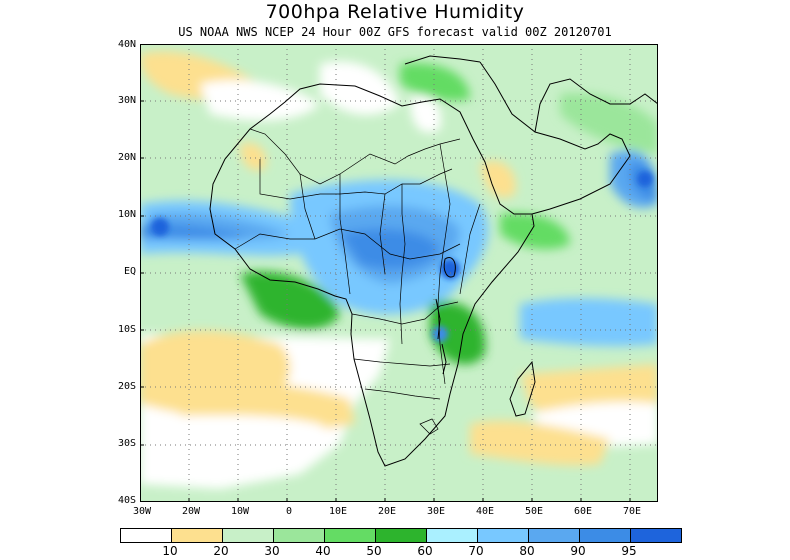  Describe the element at coordinates (240, 511) in the screenshot. I see `lon-label-10w: 10W` at that location.